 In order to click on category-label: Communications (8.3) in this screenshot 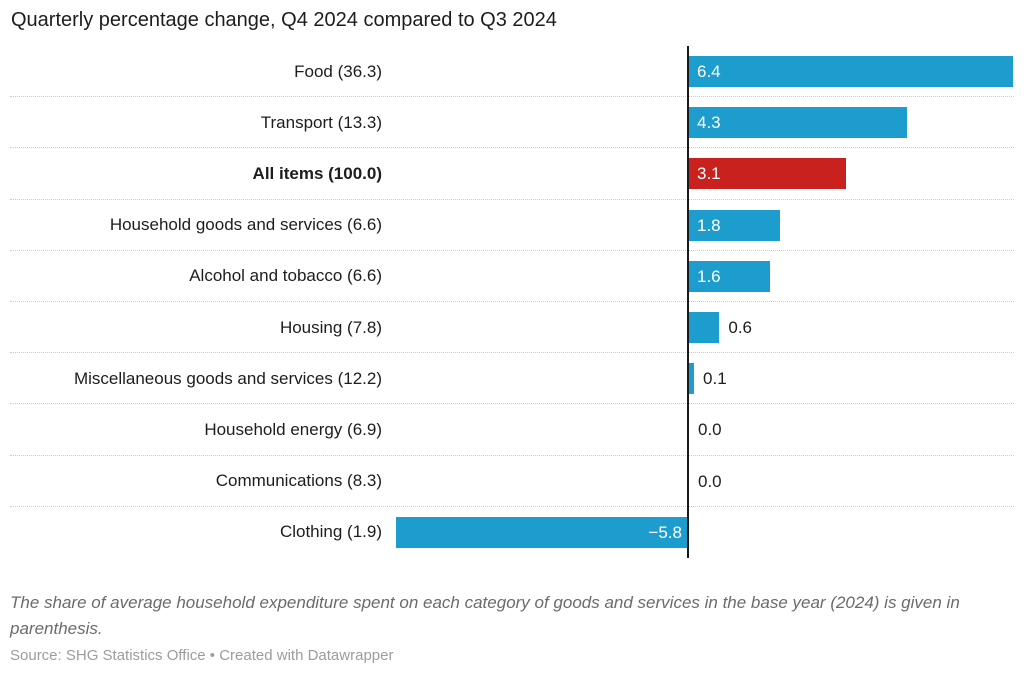, I will do `click(298, 481)`.